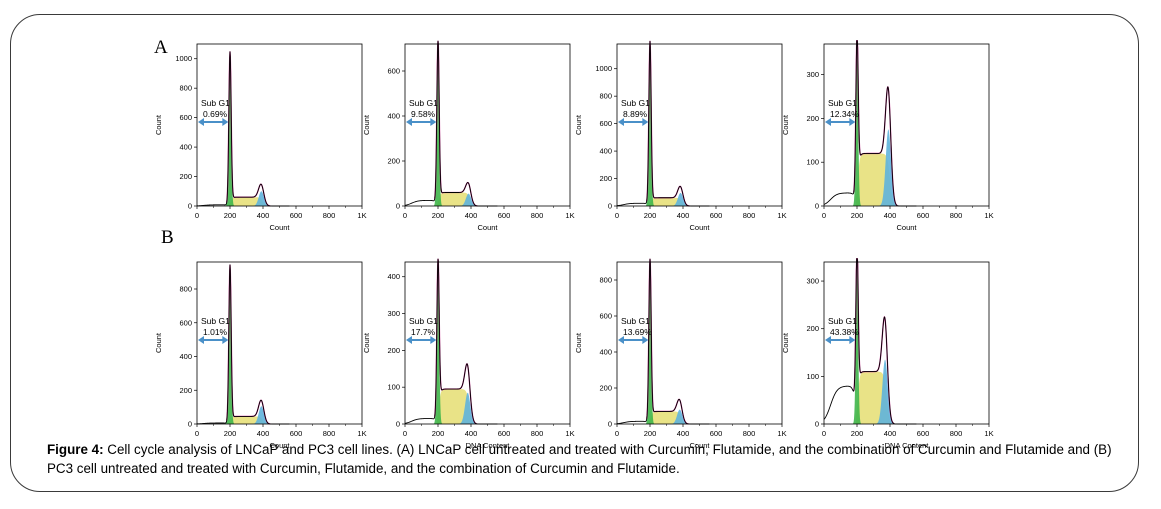  I want to click on panel-label-b: B, so click(167, 237).